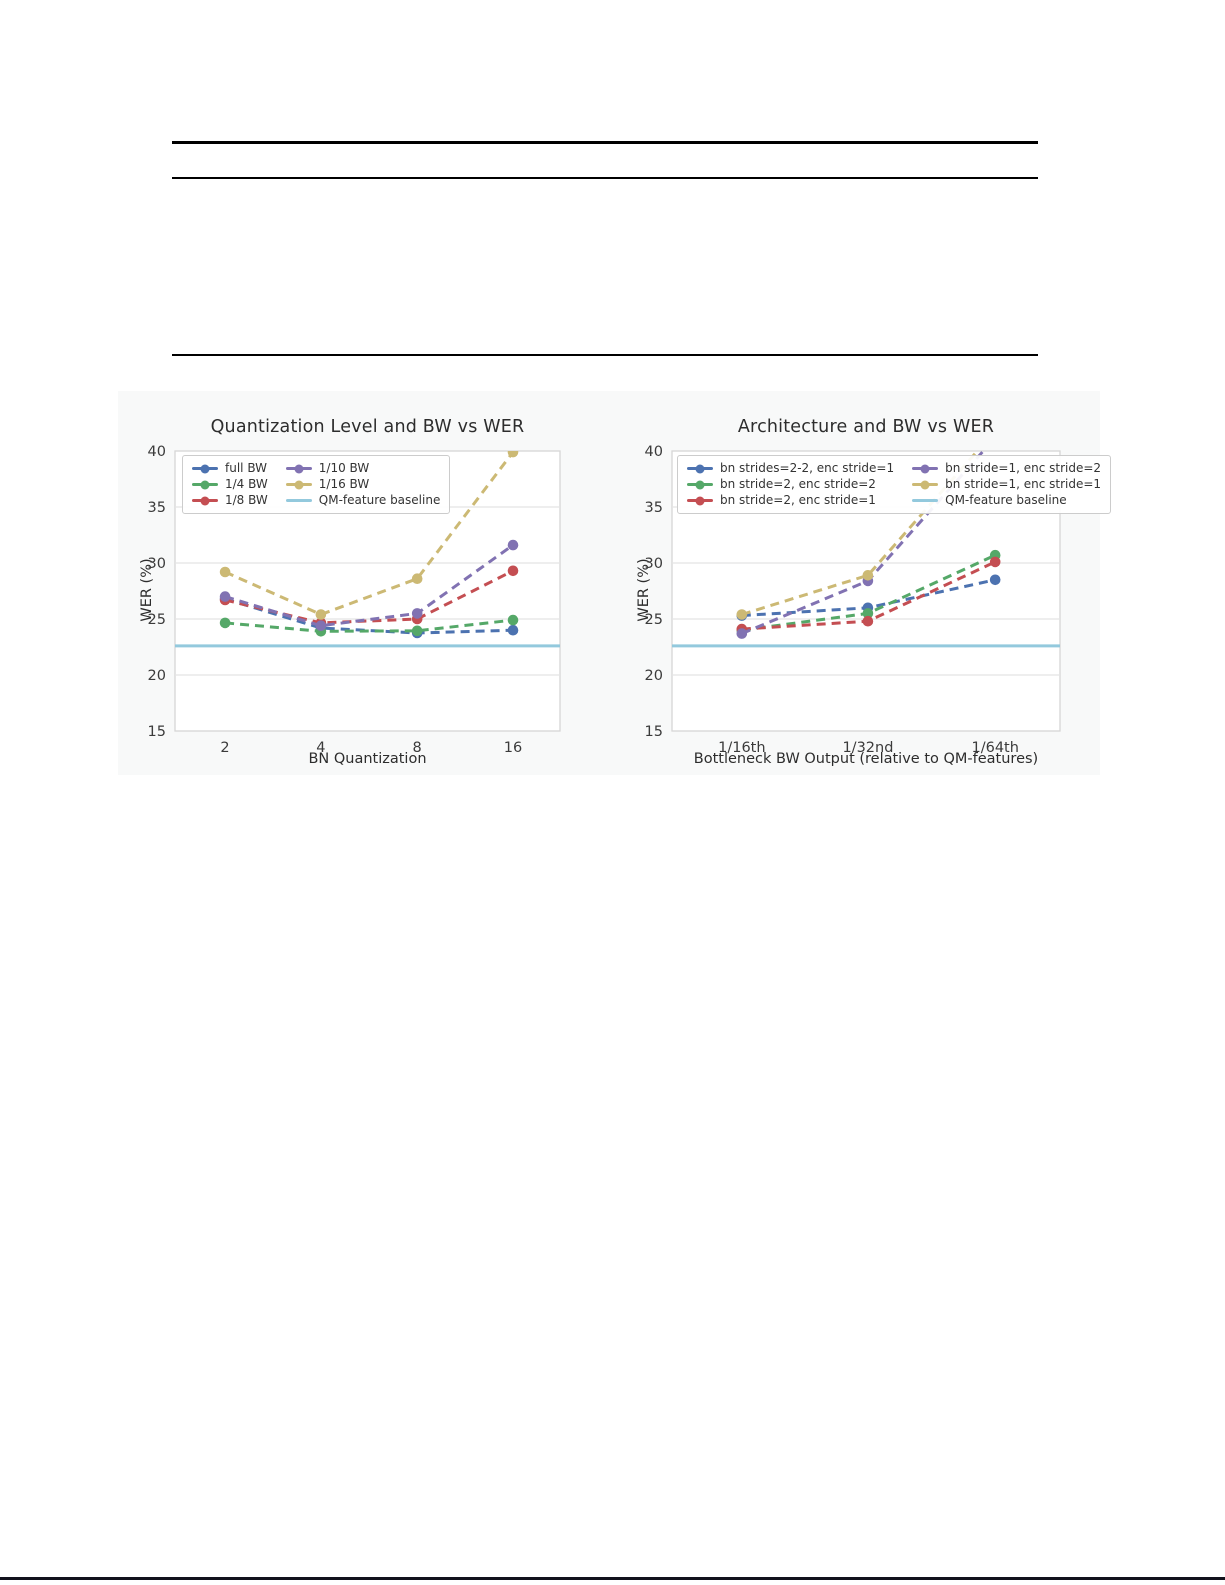 The height and width of the screenshot is (1585, 1225). I want to click on table-header-rule, so click(605, 178).